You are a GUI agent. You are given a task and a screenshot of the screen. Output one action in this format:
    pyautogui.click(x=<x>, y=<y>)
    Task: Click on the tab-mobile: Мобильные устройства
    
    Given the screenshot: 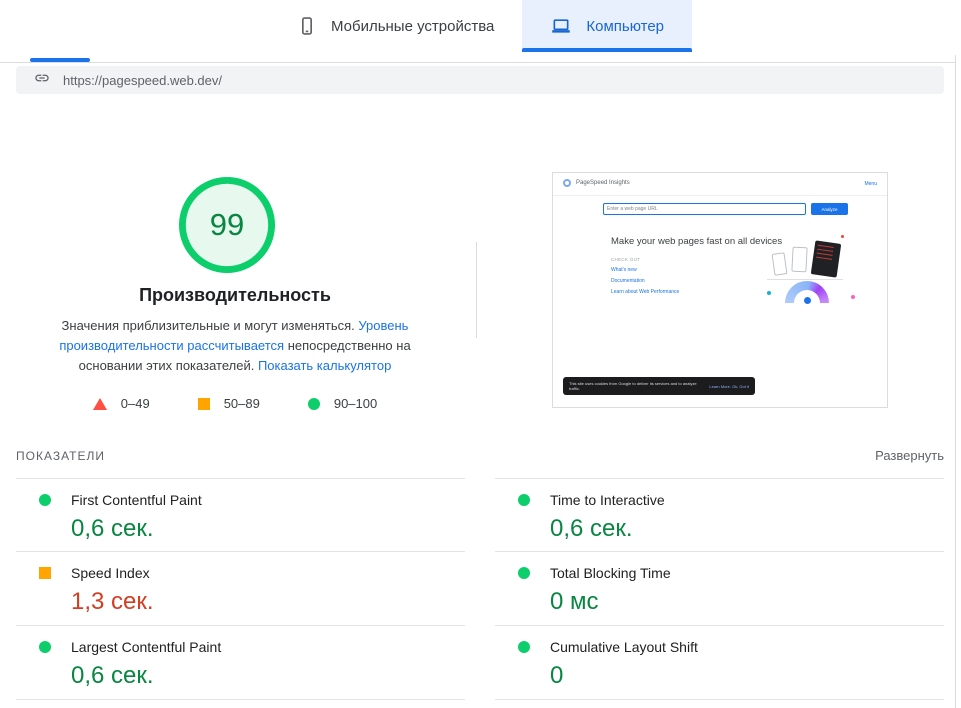 What is the action you would take?
    pyautogui.click(x=395, y=26)
    